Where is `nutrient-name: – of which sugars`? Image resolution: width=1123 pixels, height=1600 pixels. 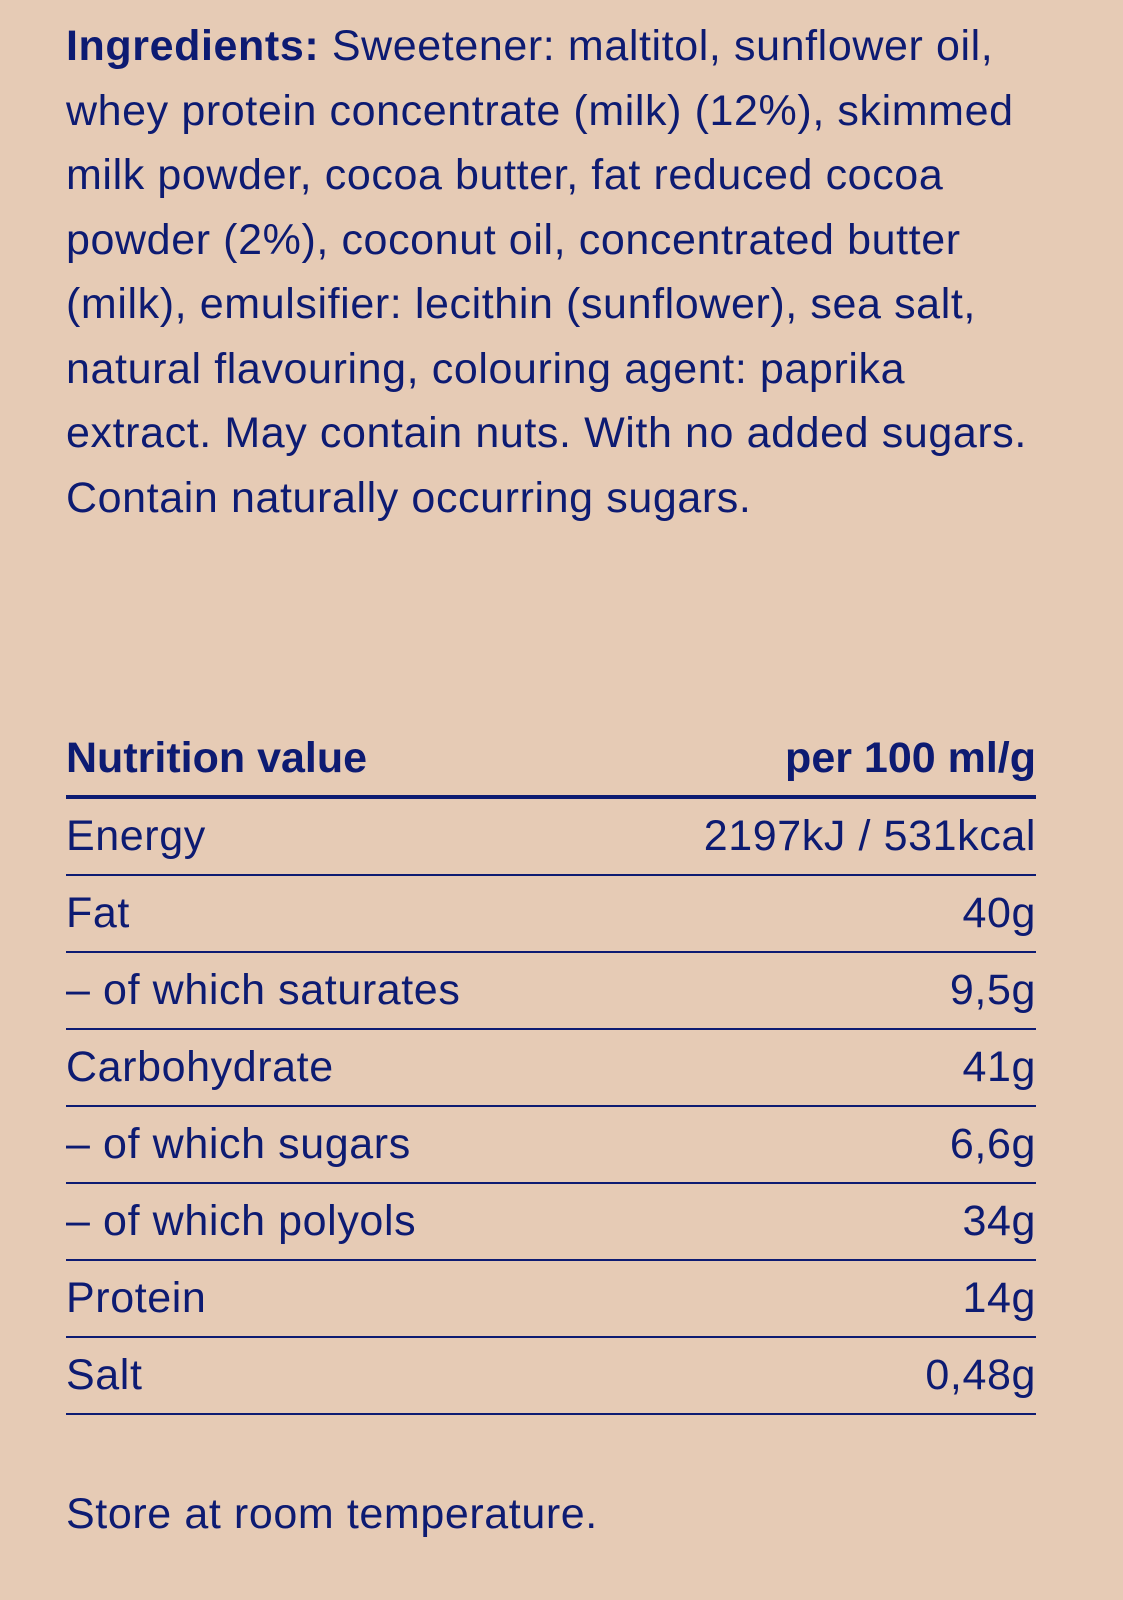
nutrient-name: – of which sugars is located at coordinates (238, 1144).